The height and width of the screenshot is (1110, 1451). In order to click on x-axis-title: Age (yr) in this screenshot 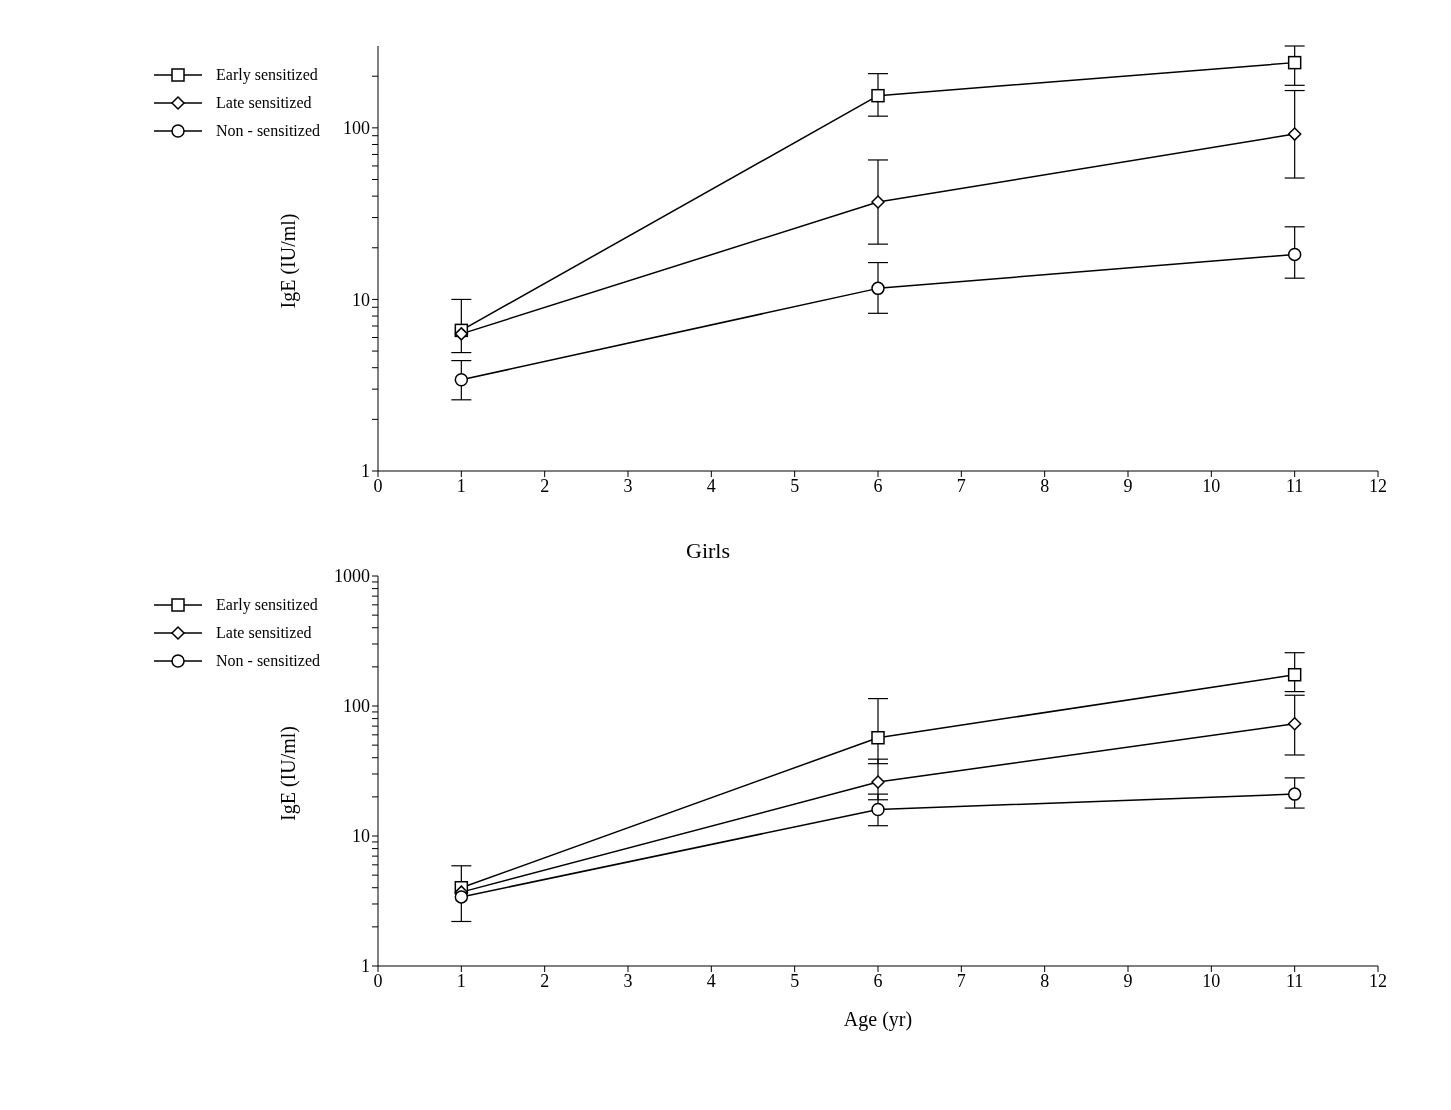, I will do `click(878, 1019)`.